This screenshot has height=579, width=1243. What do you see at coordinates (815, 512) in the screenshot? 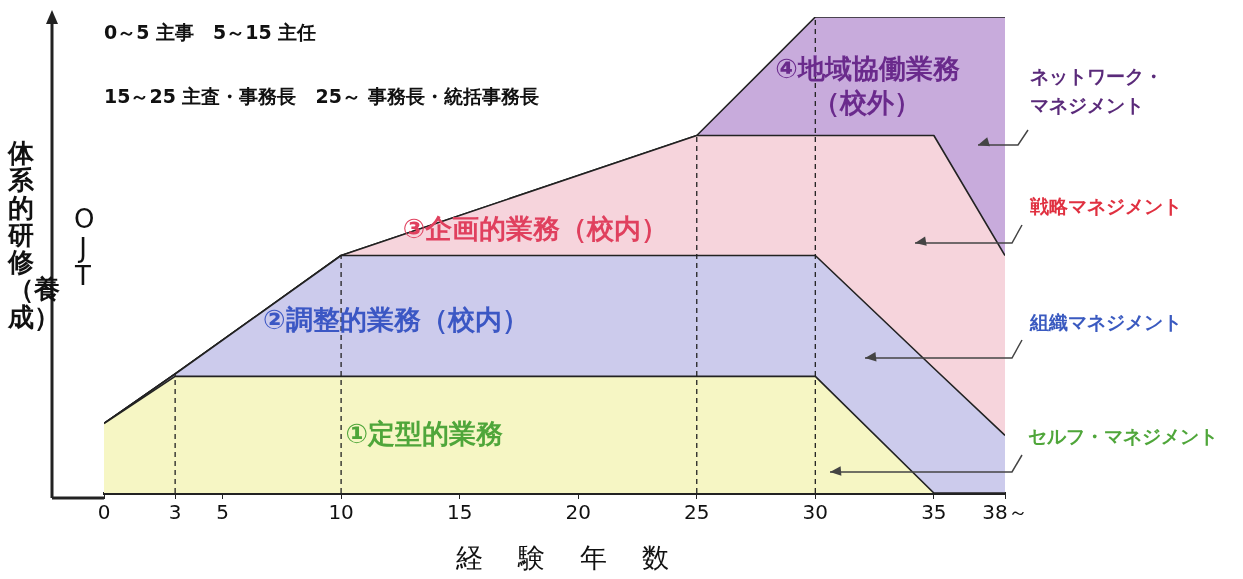
I see `x-tick-label: 30` at bounding box center [815, 512].